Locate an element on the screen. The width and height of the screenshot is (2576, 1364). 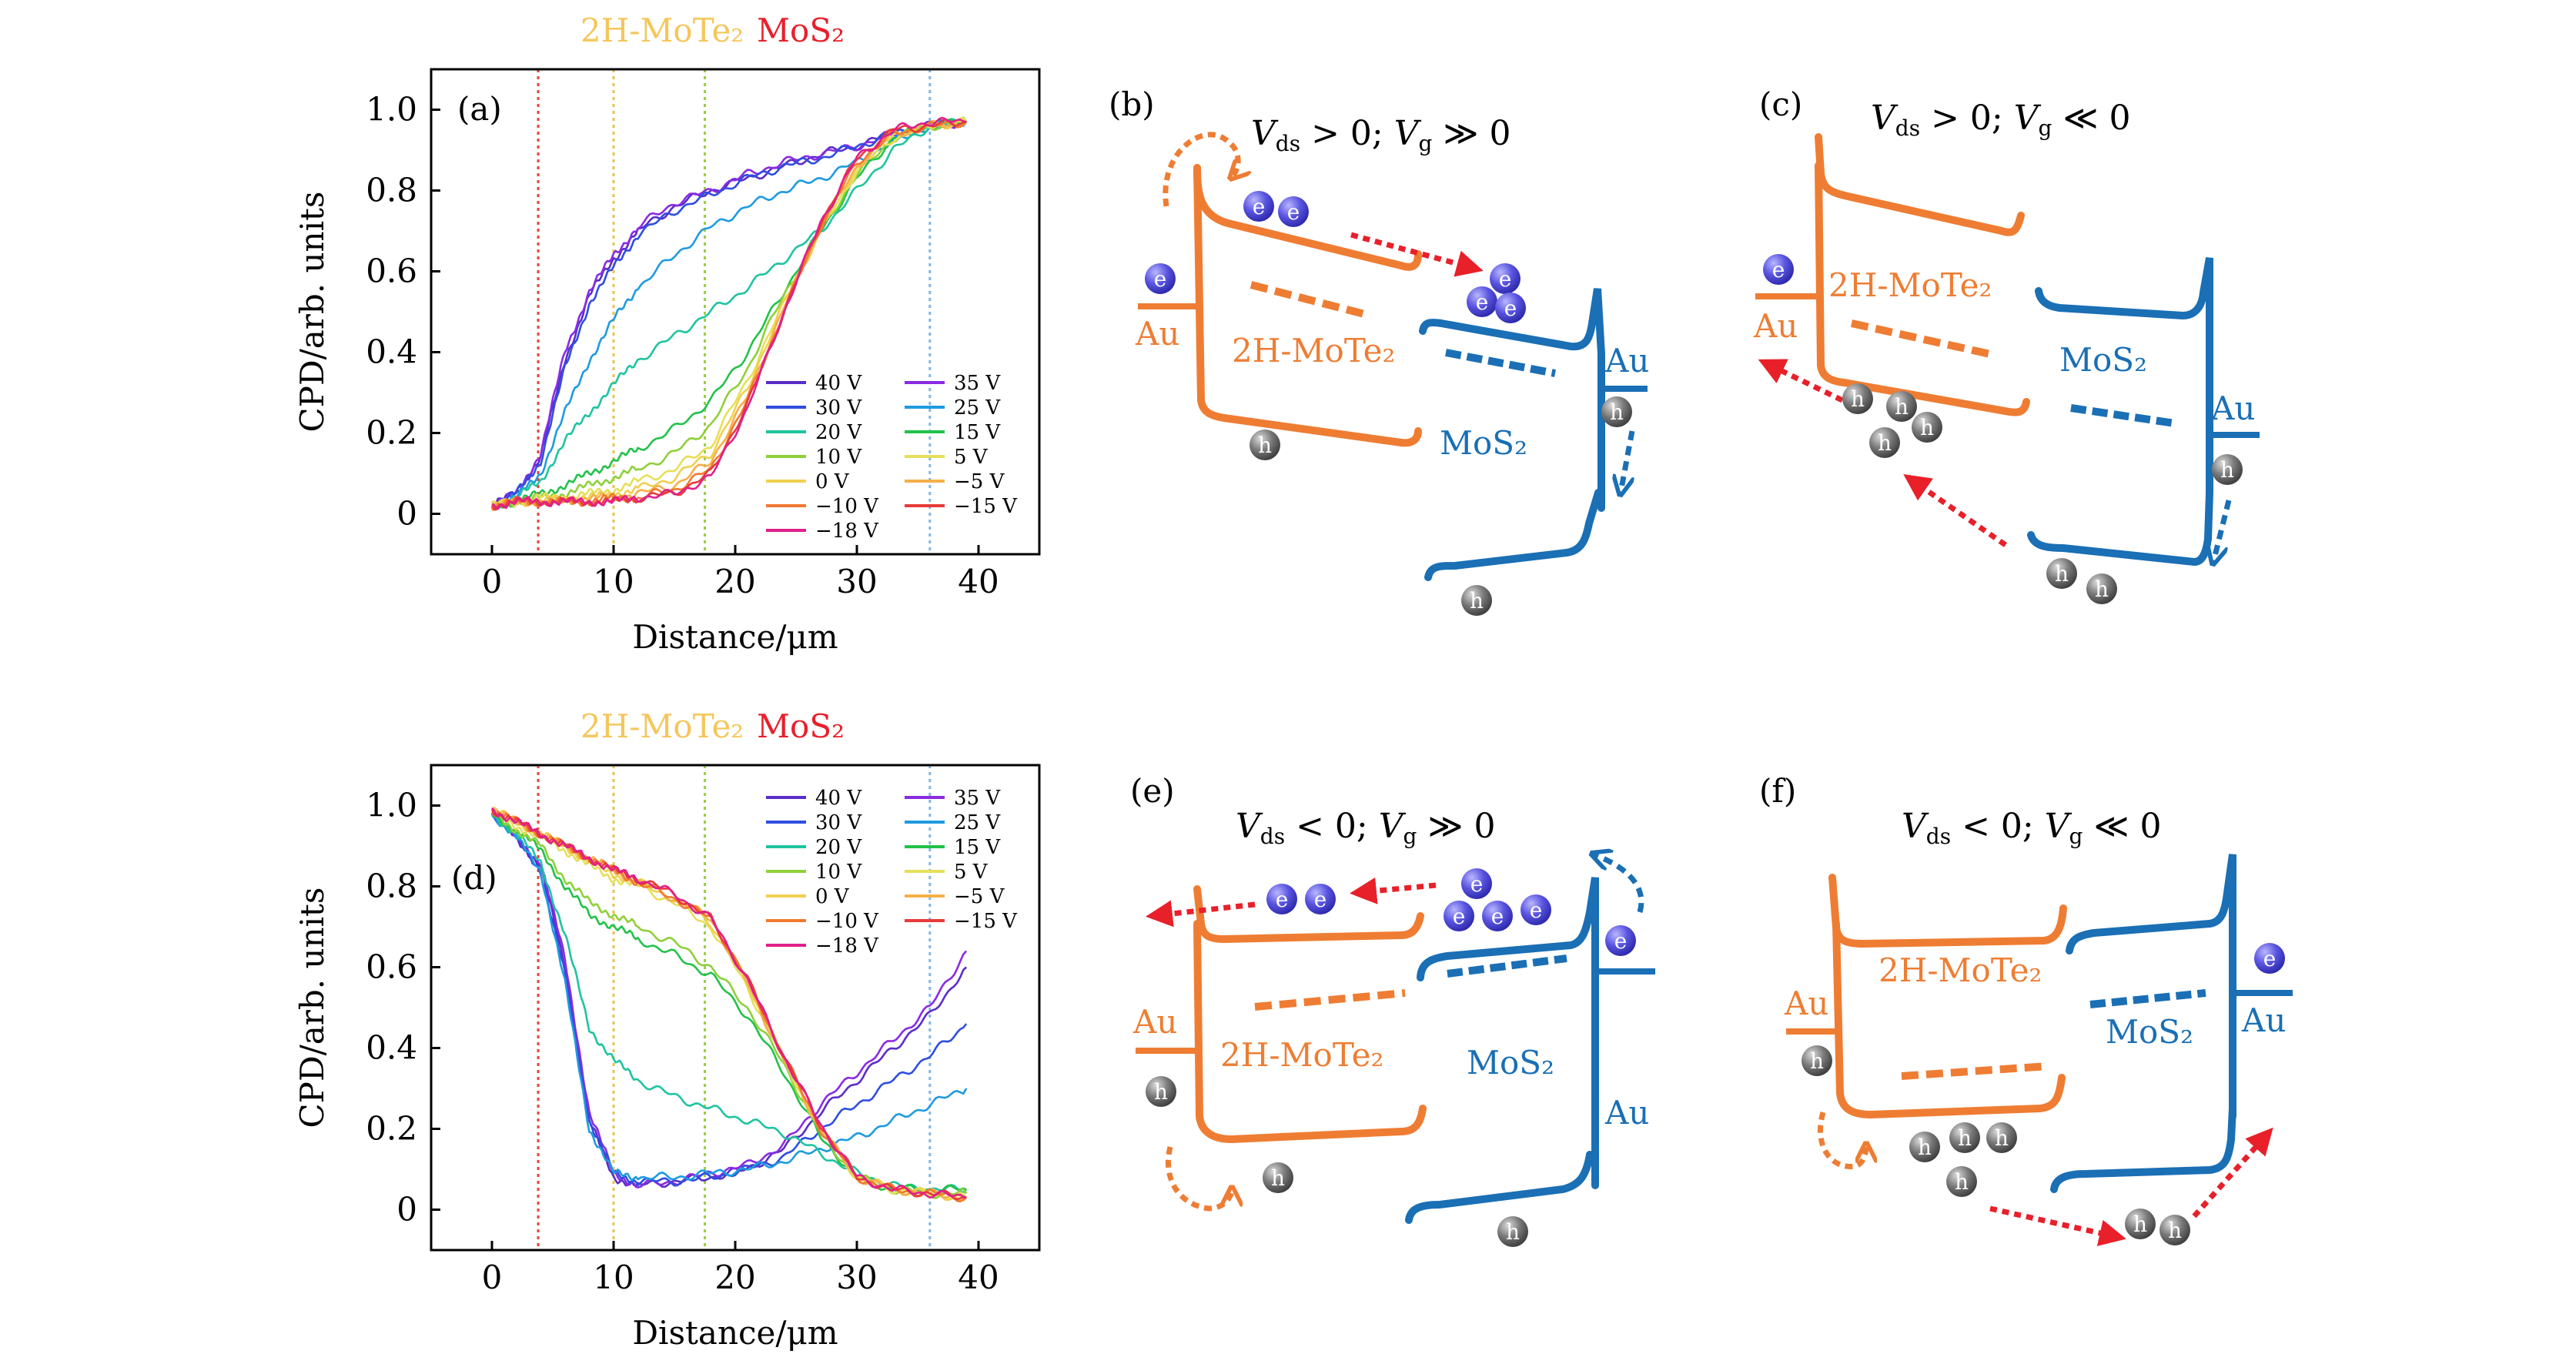
legend-entry: 30 V is located at coordinates (838, 822).